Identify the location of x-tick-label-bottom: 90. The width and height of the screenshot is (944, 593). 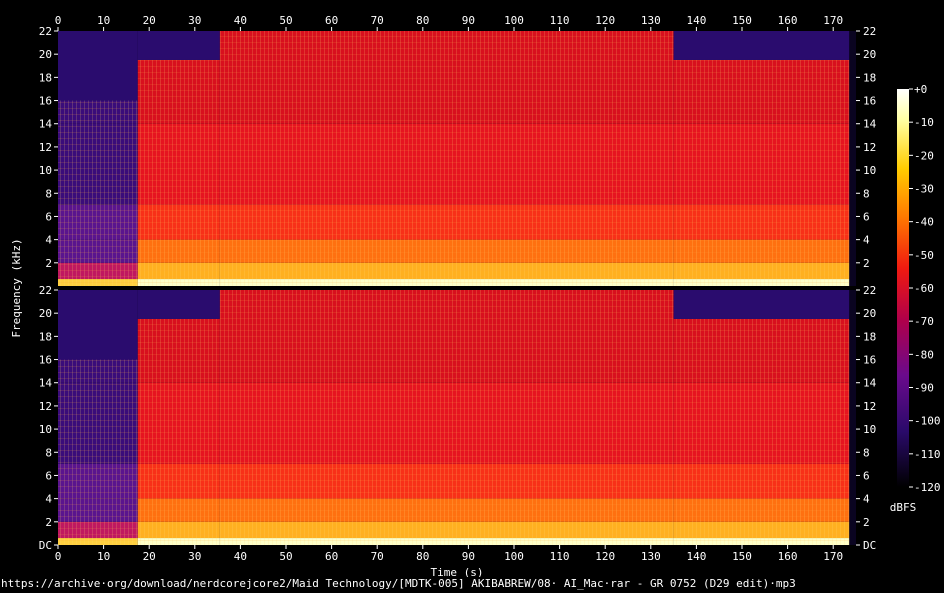
(468, 556).